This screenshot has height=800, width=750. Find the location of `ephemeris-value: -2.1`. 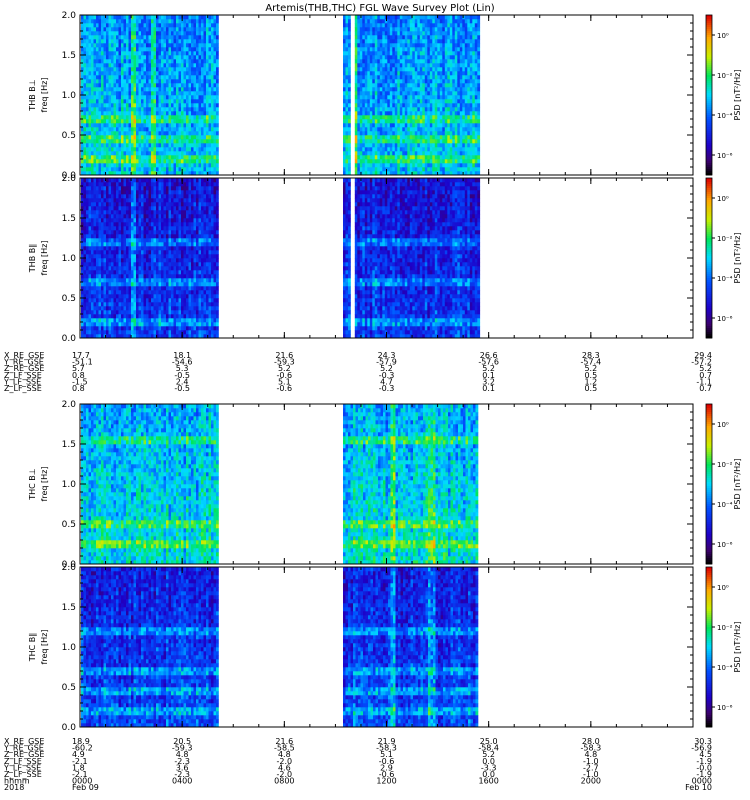

ephemeris-value: -2.1 is located at coordinates (80, 774).